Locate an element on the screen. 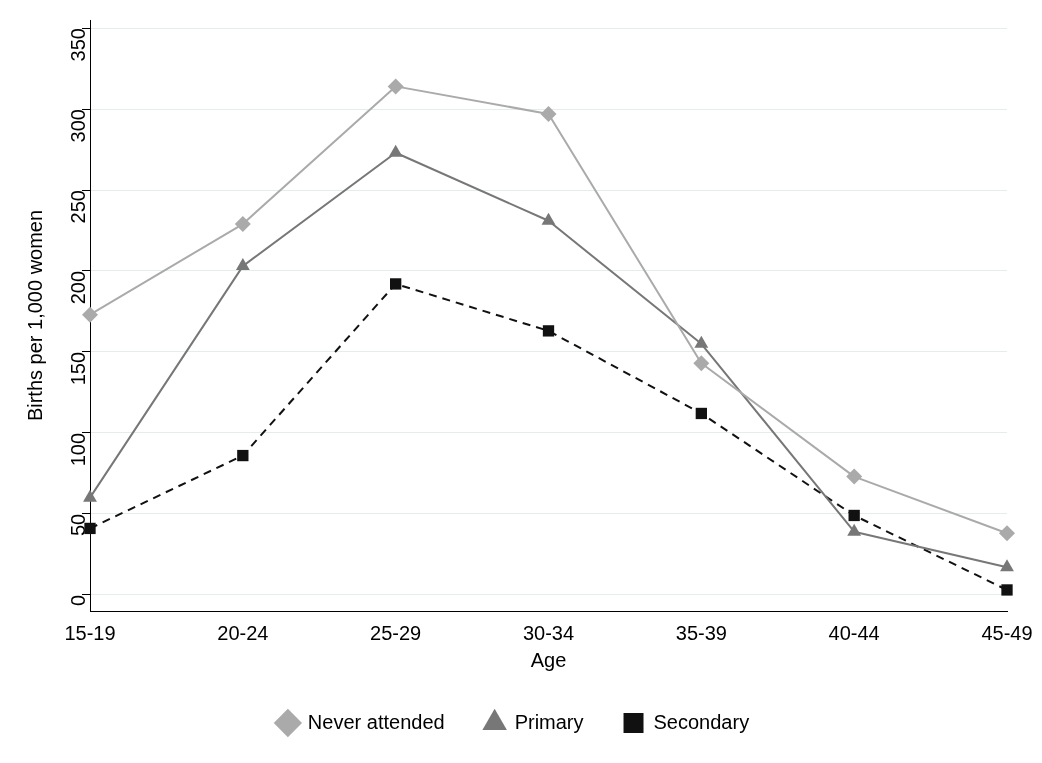 This screenshot has width=1042, height=763. x-tick-label: 35-39 is located at coordinates (701, 632).